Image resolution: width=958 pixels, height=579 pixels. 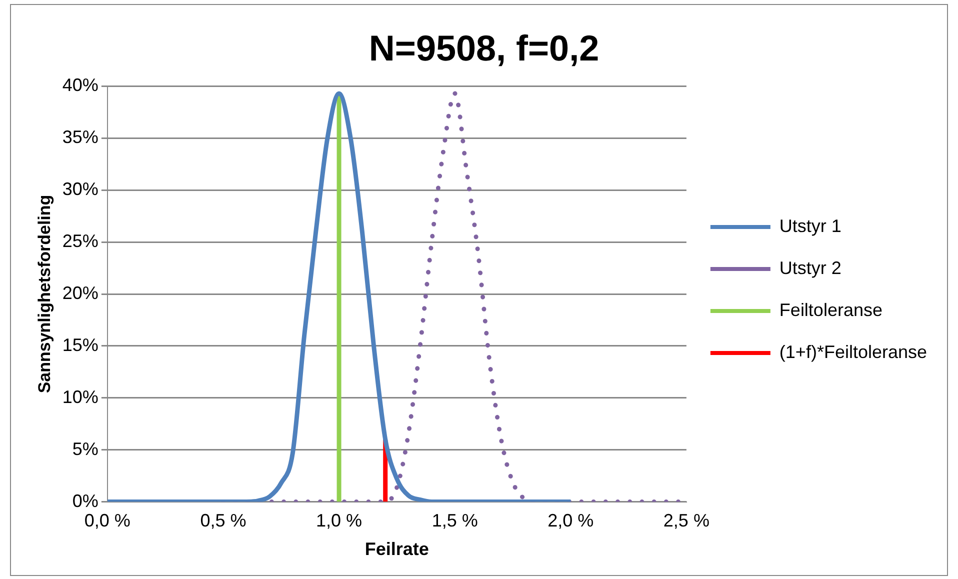 I want to click on y-tick-label: 35%, so click(x=80, y=137).